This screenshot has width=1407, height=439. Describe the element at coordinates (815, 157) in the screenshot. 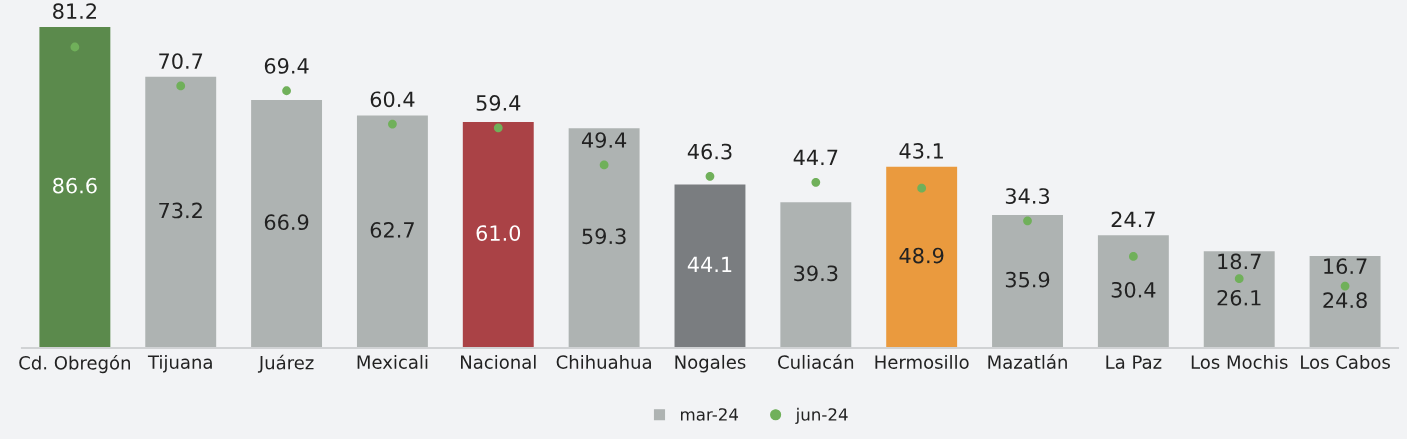

I see `data-label: 44.7` at that location.